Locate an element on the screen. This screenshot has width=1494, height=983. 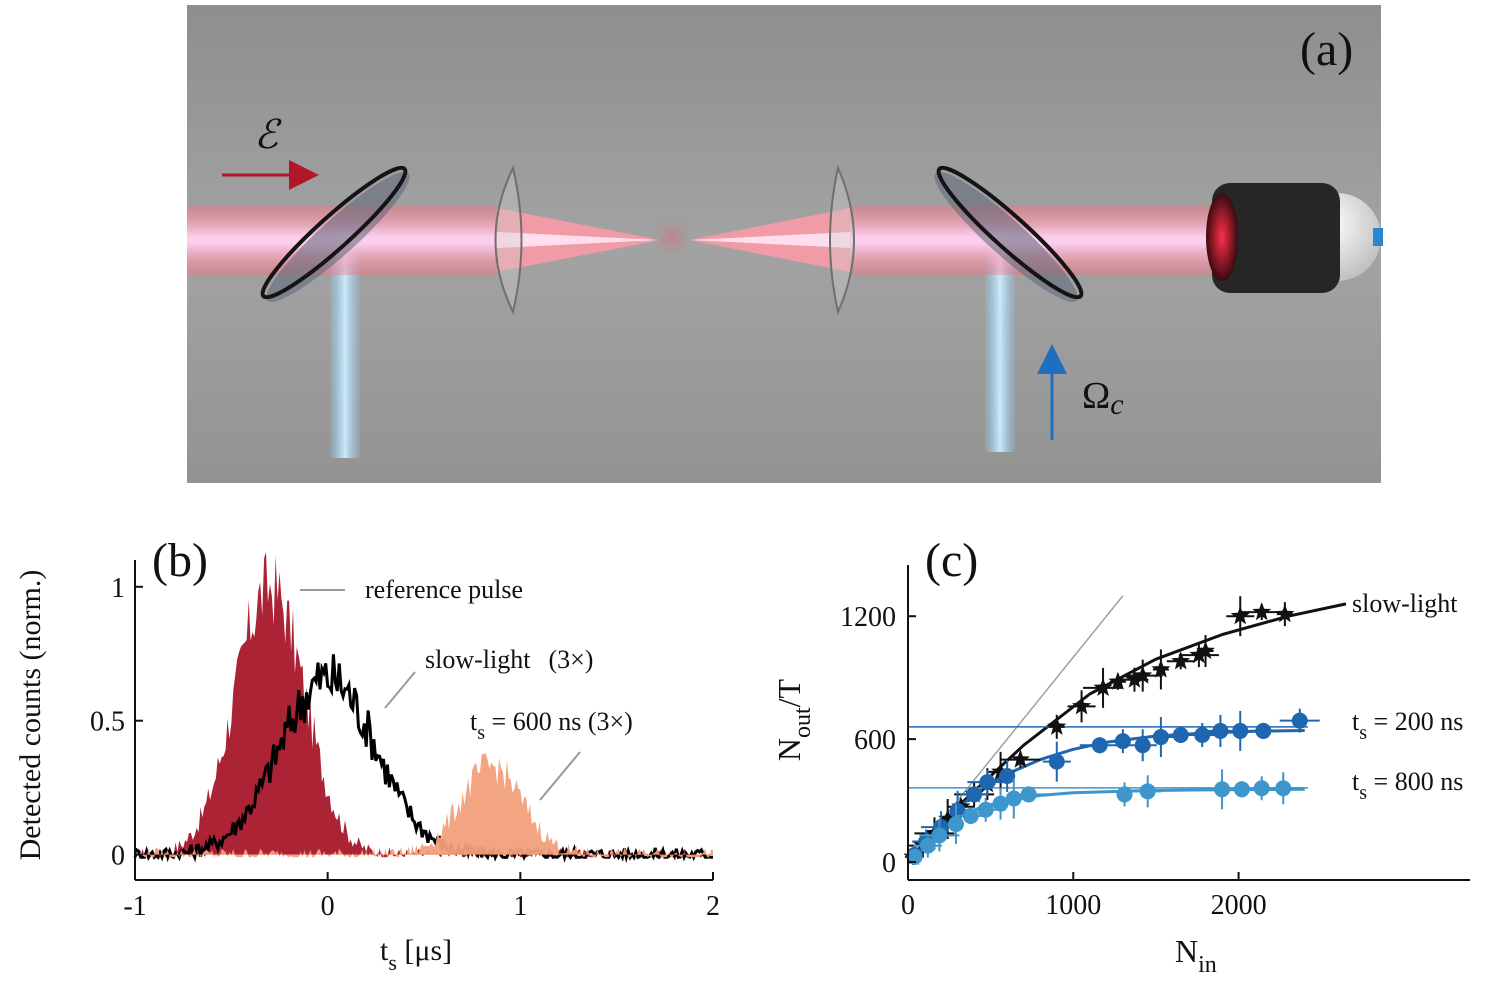
slow-light-annotation: slow-light (3×) is located at coordinates (509, 659).